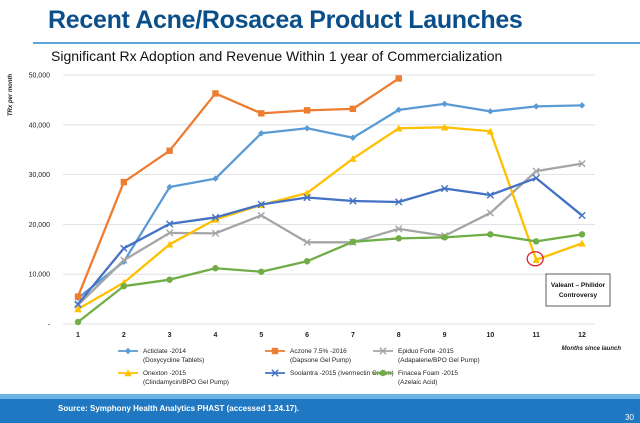 This screenshot has width=640, height=423. What do you see at coordinates (417, 382) in the screenshot?
I see `legend-sublabel: (Azelaic Acid)` at bounding box center [417, 382].